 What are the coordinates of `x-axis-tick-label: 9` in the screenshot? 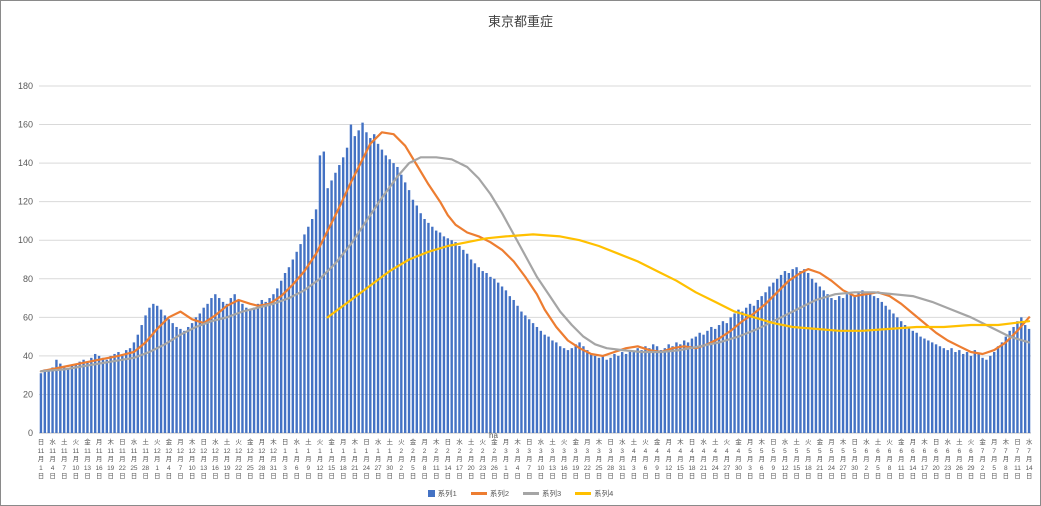 It's located at (657, 468).